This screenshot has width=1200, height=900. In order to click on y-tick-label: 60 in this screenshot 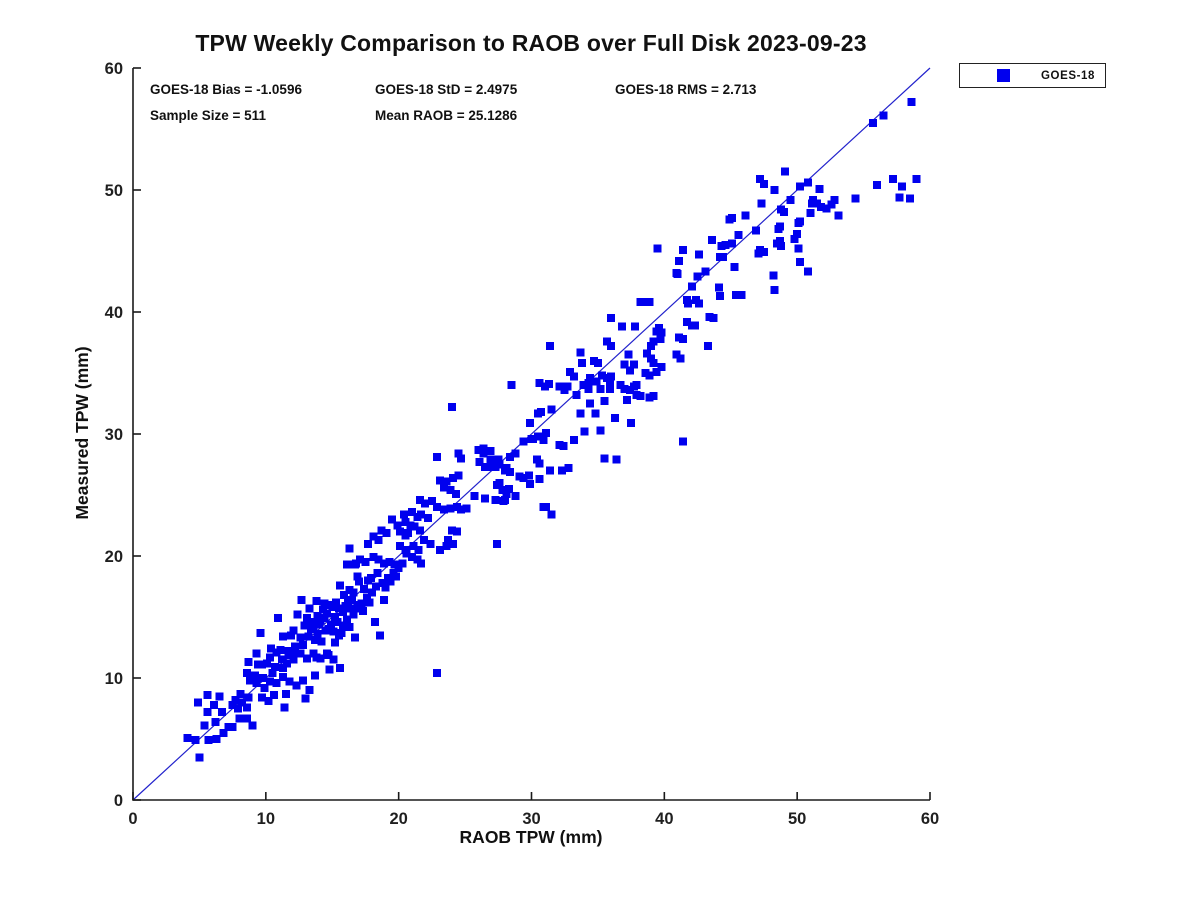, I will do `click(114, 69)`.